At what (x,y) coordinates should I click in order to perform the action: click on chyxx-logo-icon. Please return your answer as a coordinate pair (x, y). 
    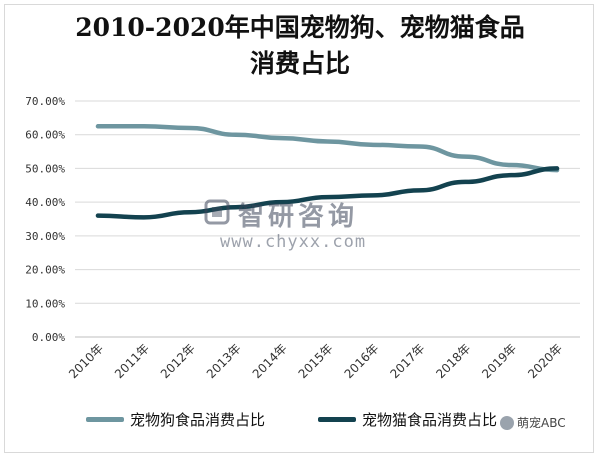
    Looking at the image, I should click on (217, 212).